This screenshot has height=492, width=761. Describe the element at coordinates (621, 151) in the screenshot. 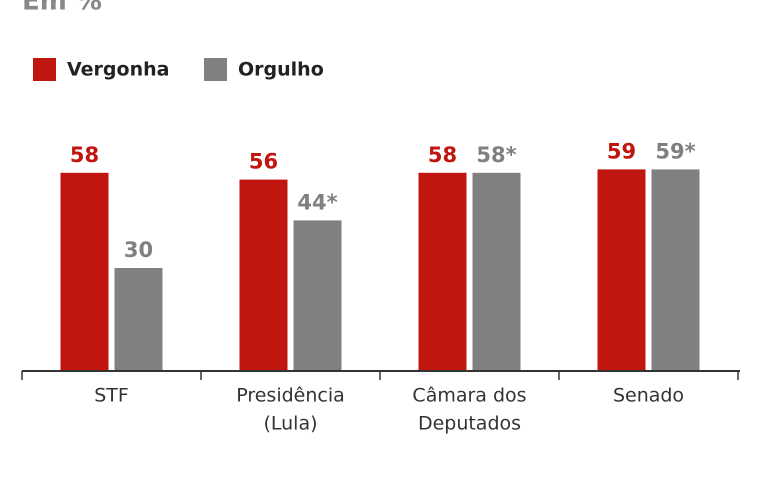

I see `value-label: 59` at that location.